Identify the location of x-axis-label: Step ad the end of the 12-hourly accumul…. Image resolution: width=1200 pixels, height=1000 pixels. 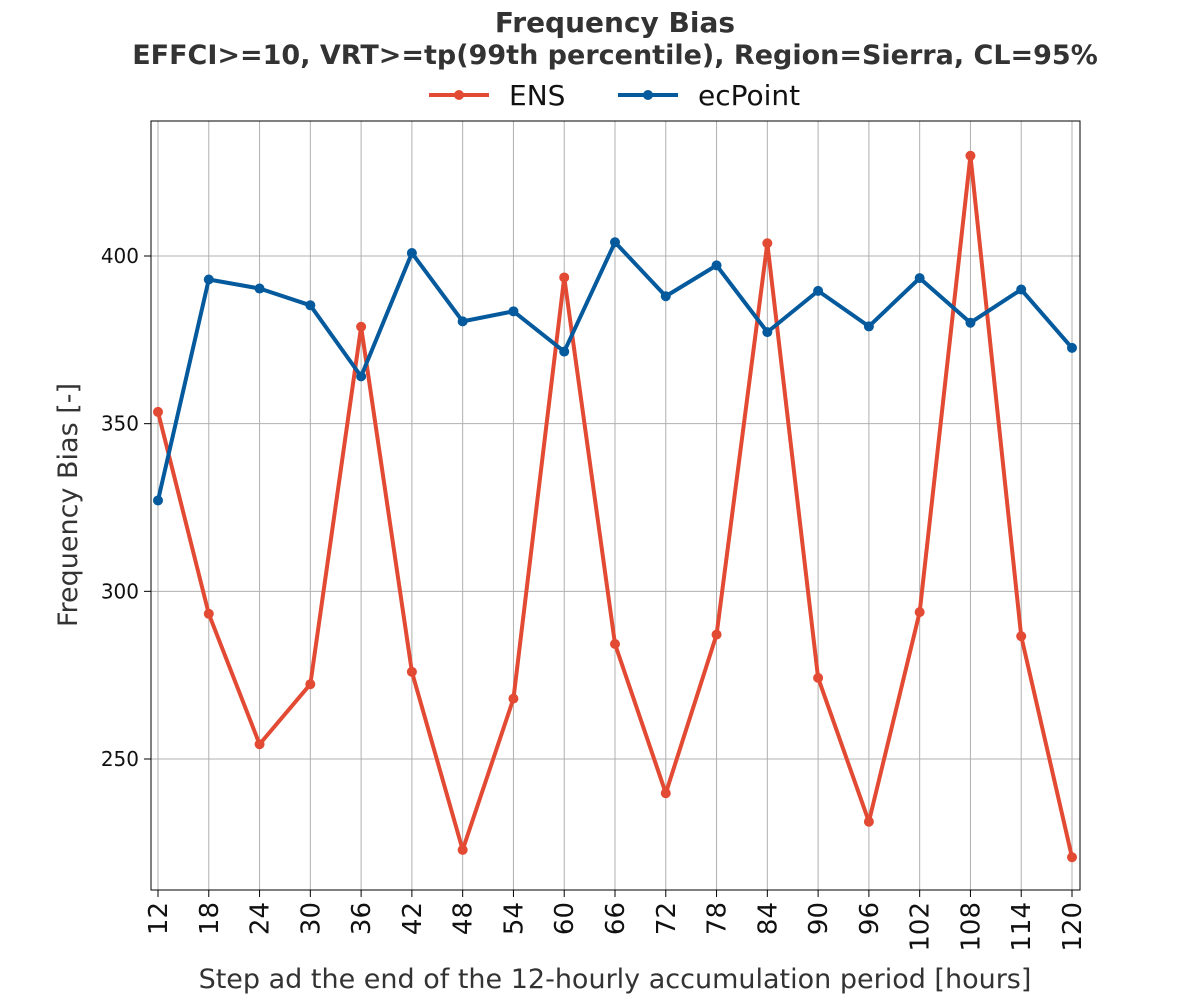
(615, 979).